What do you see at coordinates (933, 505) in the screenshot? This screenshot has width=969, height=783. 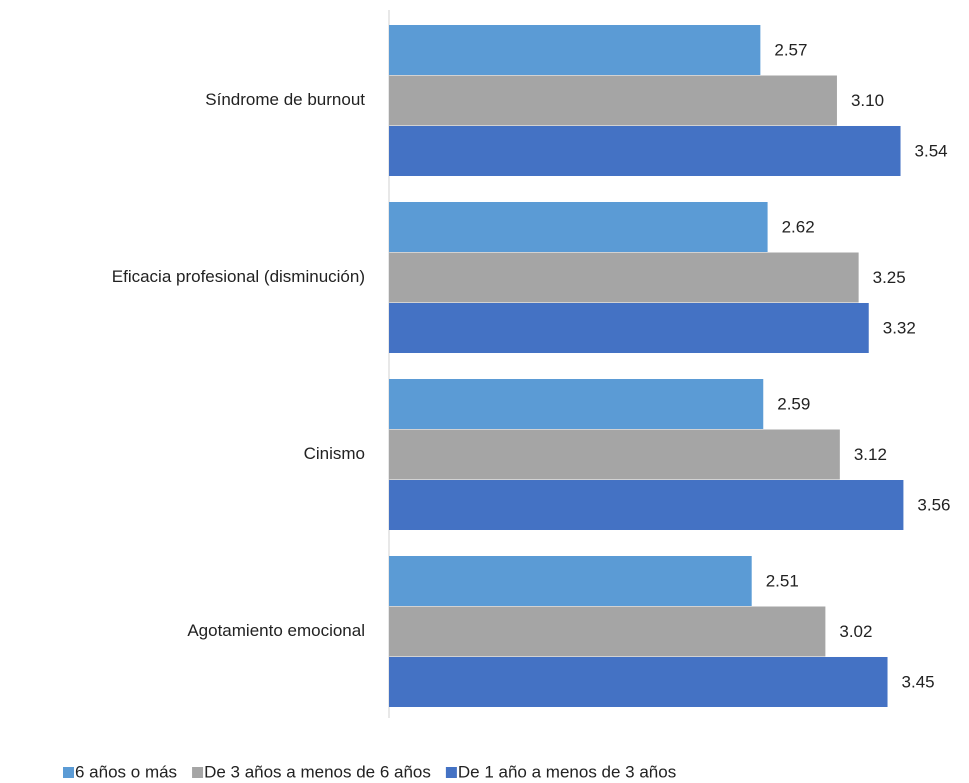 I see `value-label: 3.56` at bounding box center [933, 505].